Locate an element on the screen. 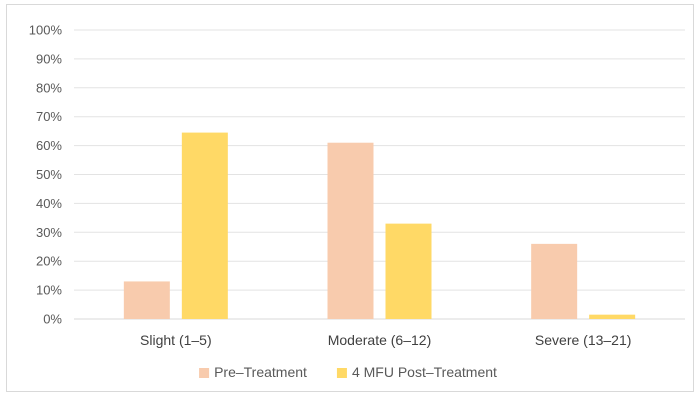 This screenshot has height=395, width=697. x-tick-label: Severe (13–21) is located at coordinates (583, 340).